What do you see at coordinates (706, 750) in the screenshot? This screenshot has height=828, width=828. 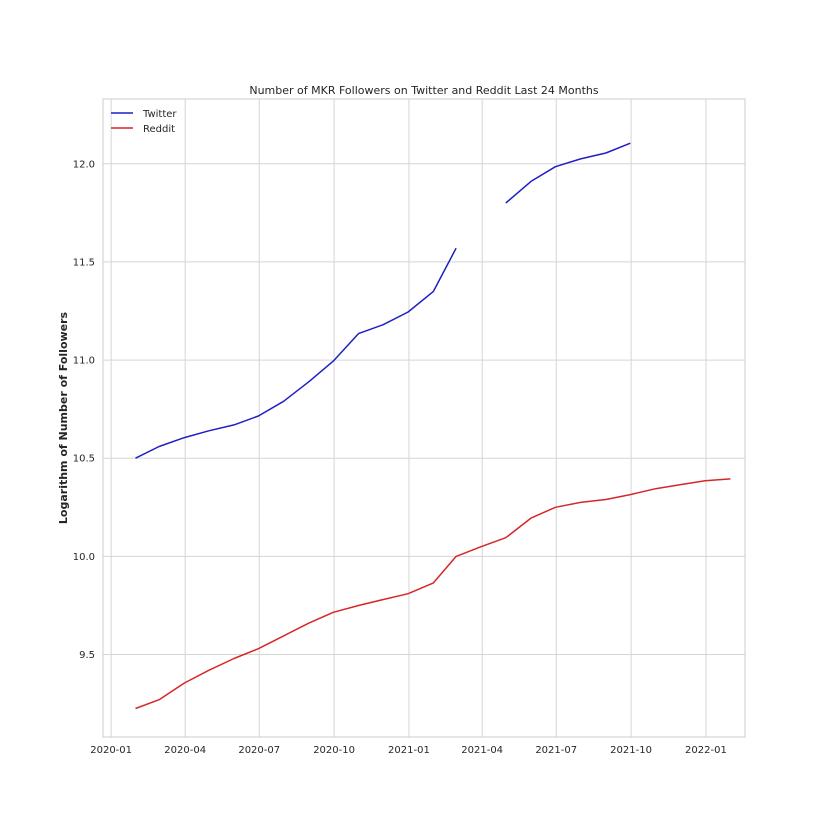 I see `x-tick-label: 2022-01` at bounding box center [706, 750].